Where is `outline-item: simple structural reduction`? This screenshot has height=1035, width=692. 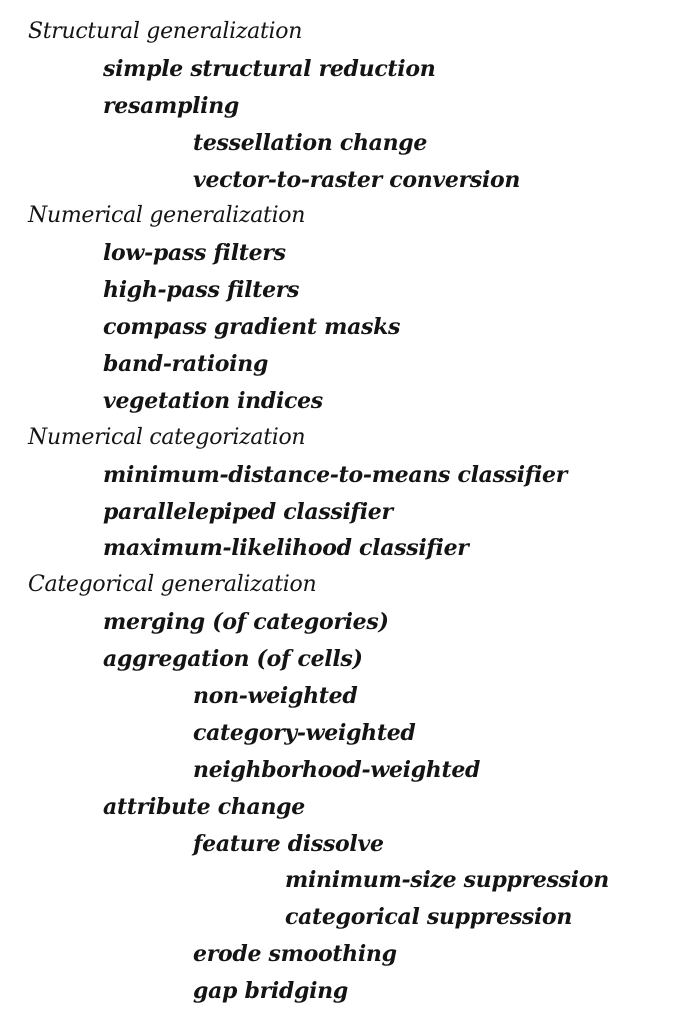 outline-item: simple structural reduction is located at coordinates (269, 68).